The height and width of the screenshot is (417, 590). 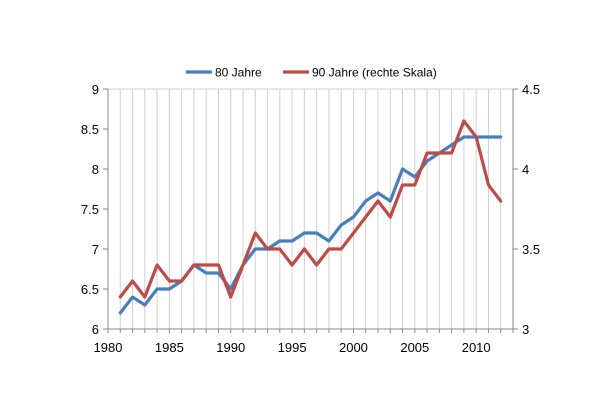 I want to click on legend-label-80-jahre: 80 Jahre, so click(x=238, y=73).